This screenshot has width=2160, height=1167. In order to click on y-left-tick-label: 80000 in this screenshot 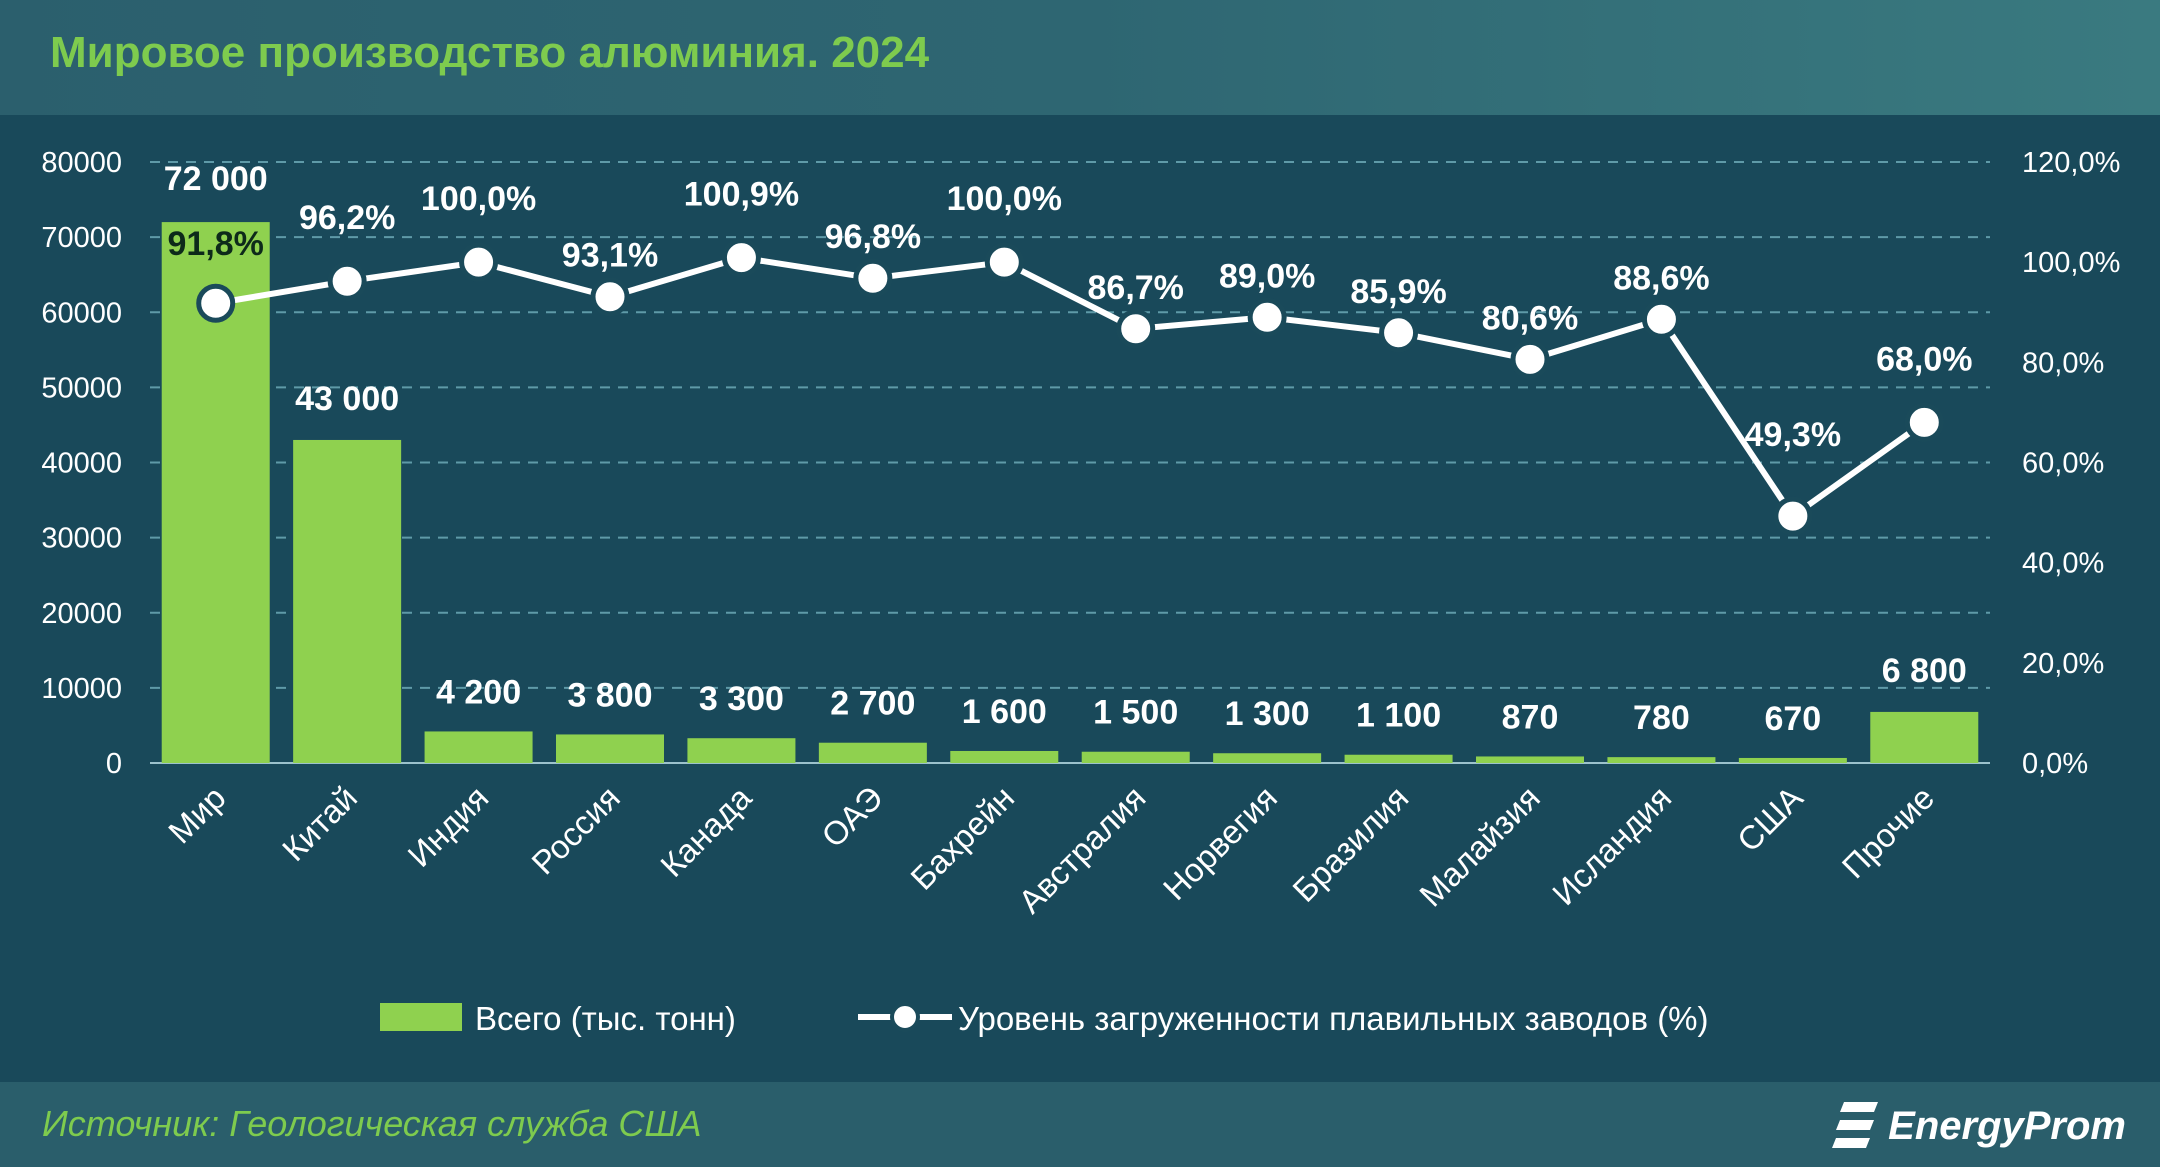, I will do `click(81, 163)`.